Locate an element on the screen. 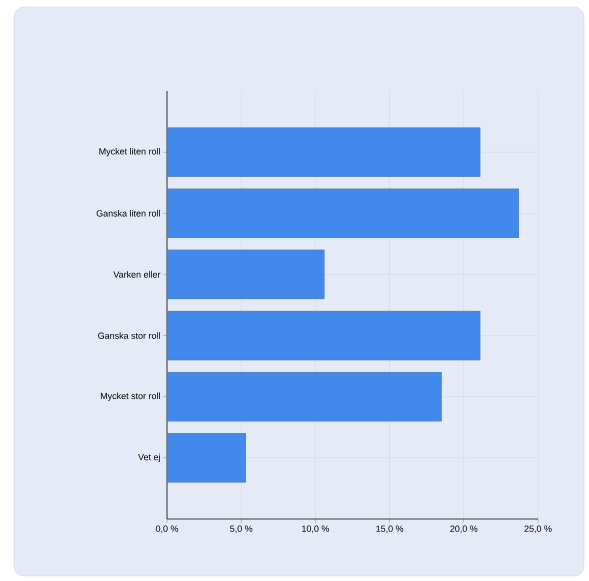 The height and width of the screenshot is (581, 589). y-tick-label: Vet ej is located at coordinates (149, 458).